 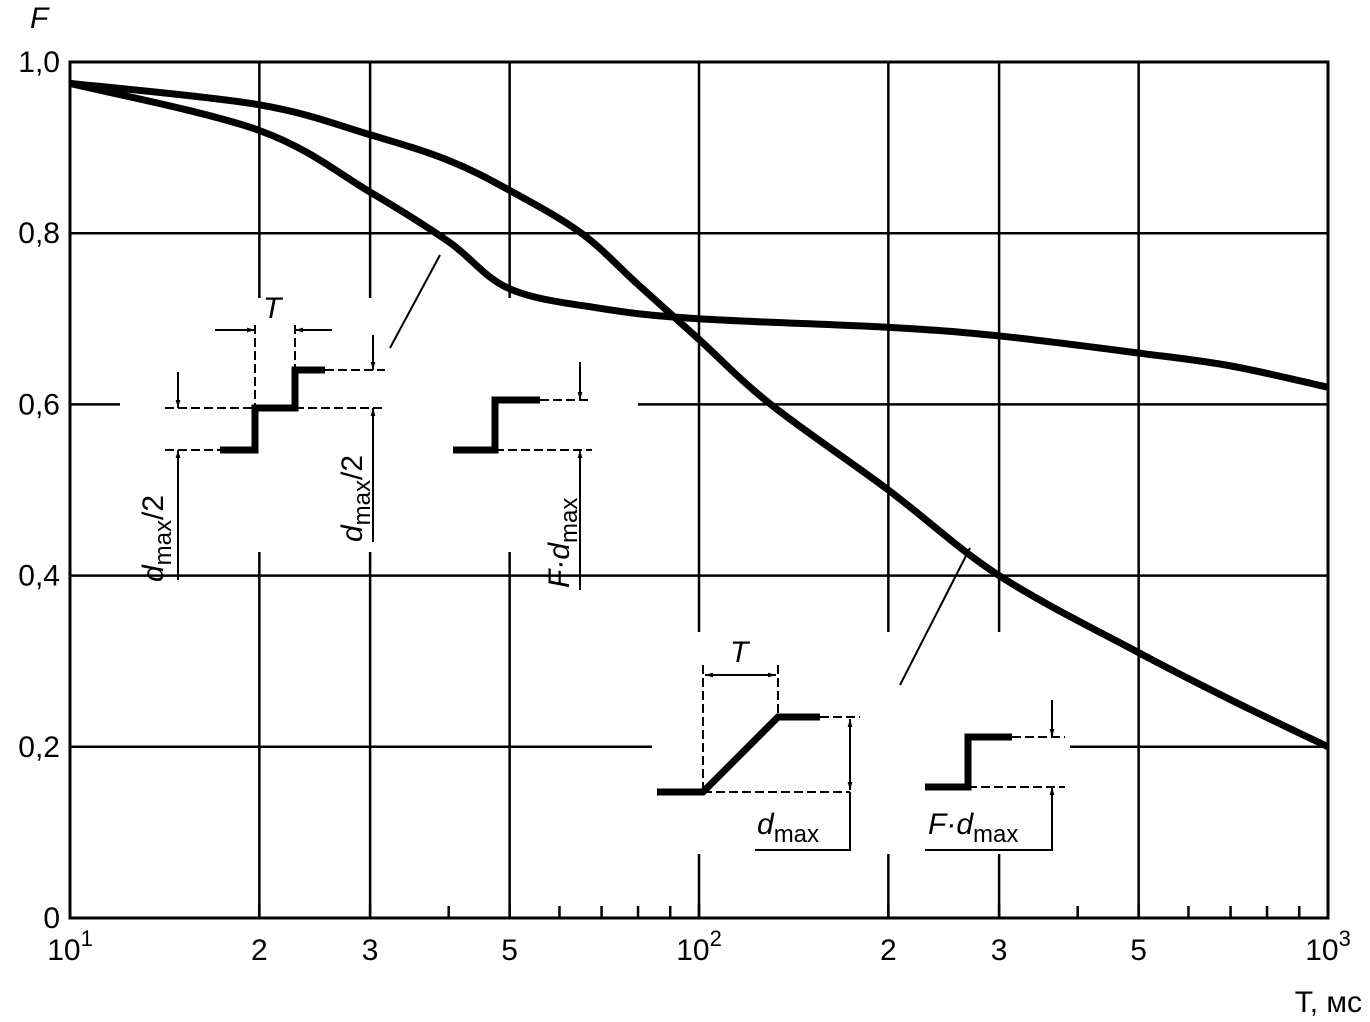 I want to click on y-tick-label: 0,8, so click(x=39, y=233).